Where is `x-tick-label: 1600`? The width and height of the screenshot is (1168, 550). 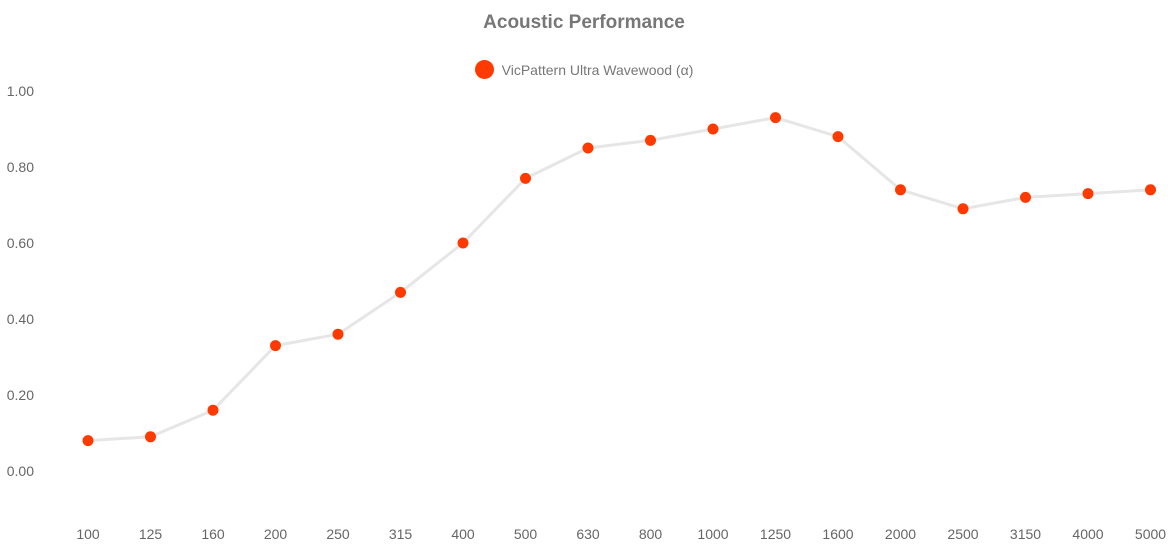
x-tick-label: 1600 is located at coordinates (837, 534).